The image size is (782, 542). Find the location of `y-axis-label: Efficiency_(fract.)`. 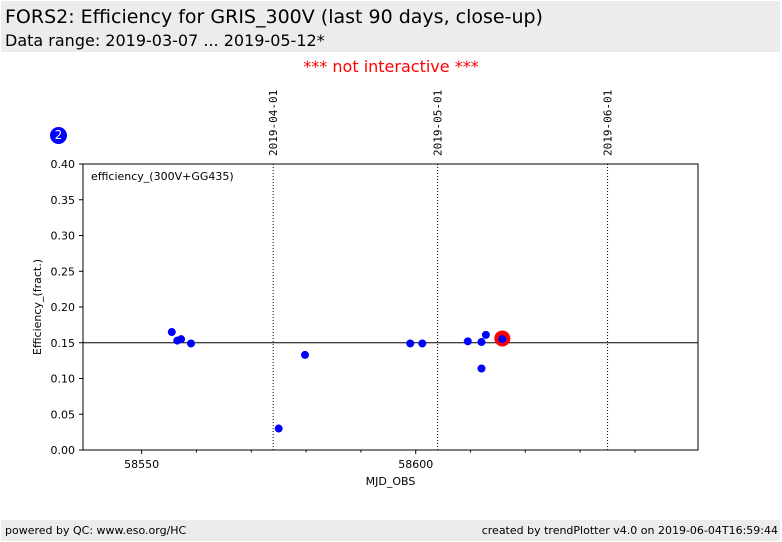

y-axis-label: Efficiency_(fract.) is located at coordinates (37, 307).